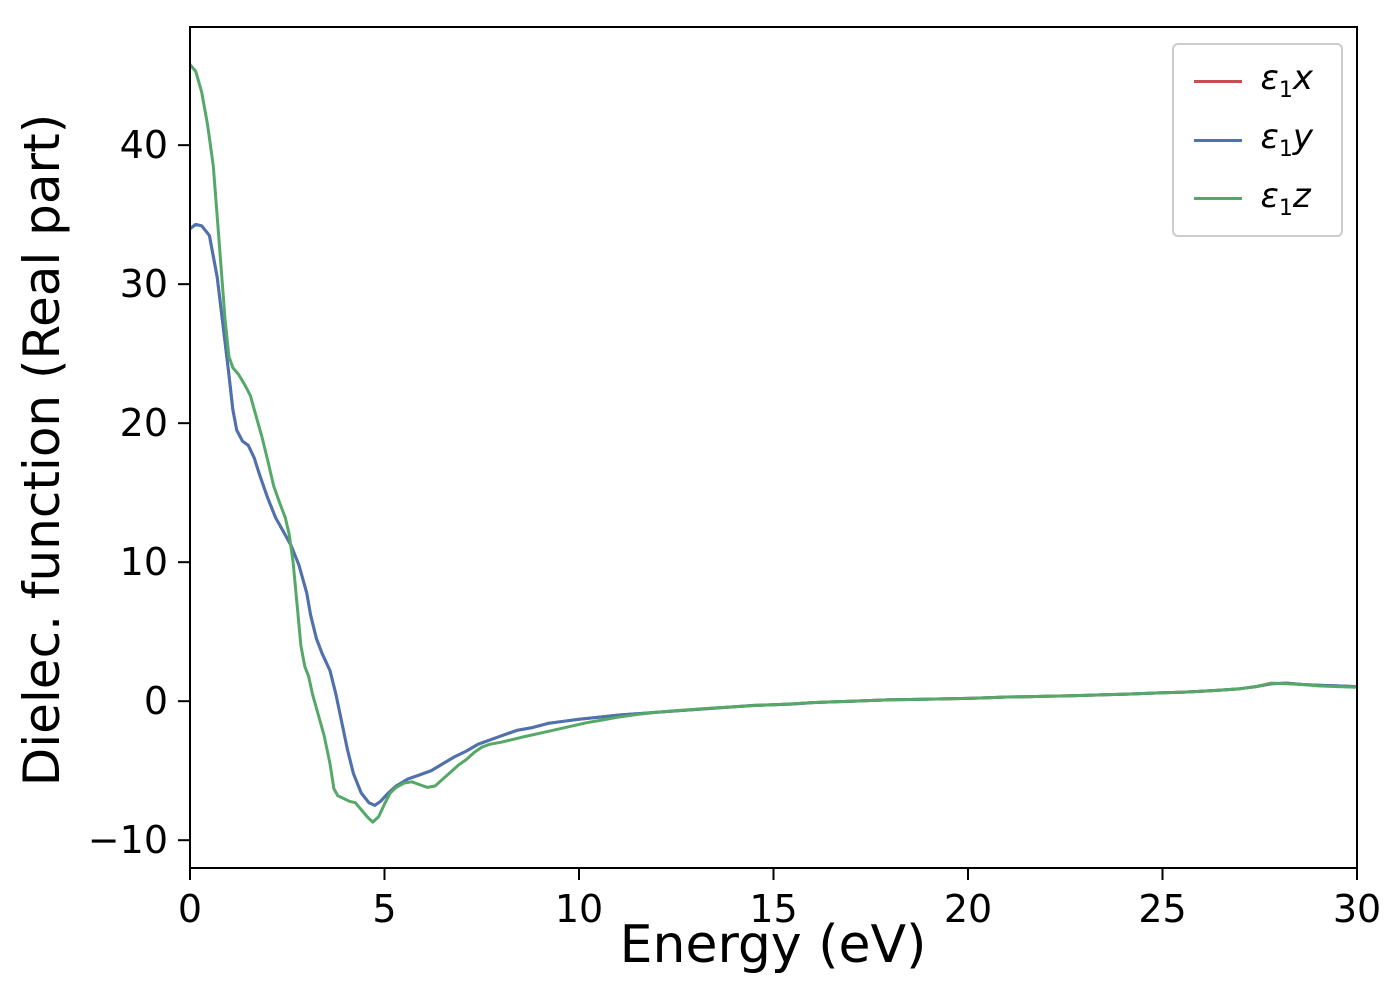 The image size is (1400, 1000). Describe the element at coordinates (1253, 81) in the screenshot. I see `legend-item-eps1x: ε1x` at that location.